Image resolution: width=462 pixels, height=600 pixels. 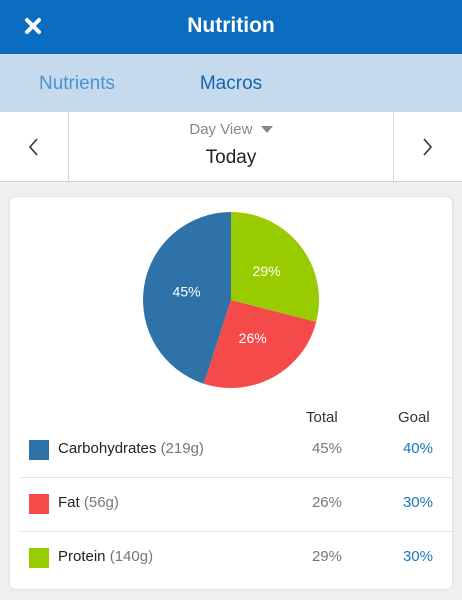 I want to click on macro-row: Protein (140g) 29% 30%, so click(x=231, y=558).